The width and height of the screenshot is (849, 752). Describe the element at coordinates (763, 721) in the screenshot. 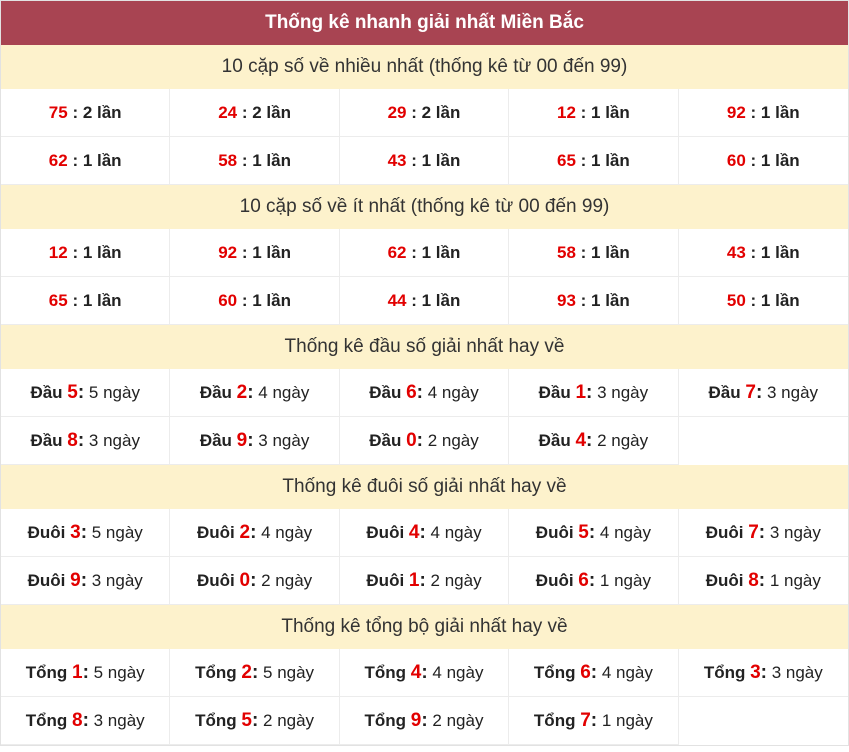

I see `empty-cell` at that location.